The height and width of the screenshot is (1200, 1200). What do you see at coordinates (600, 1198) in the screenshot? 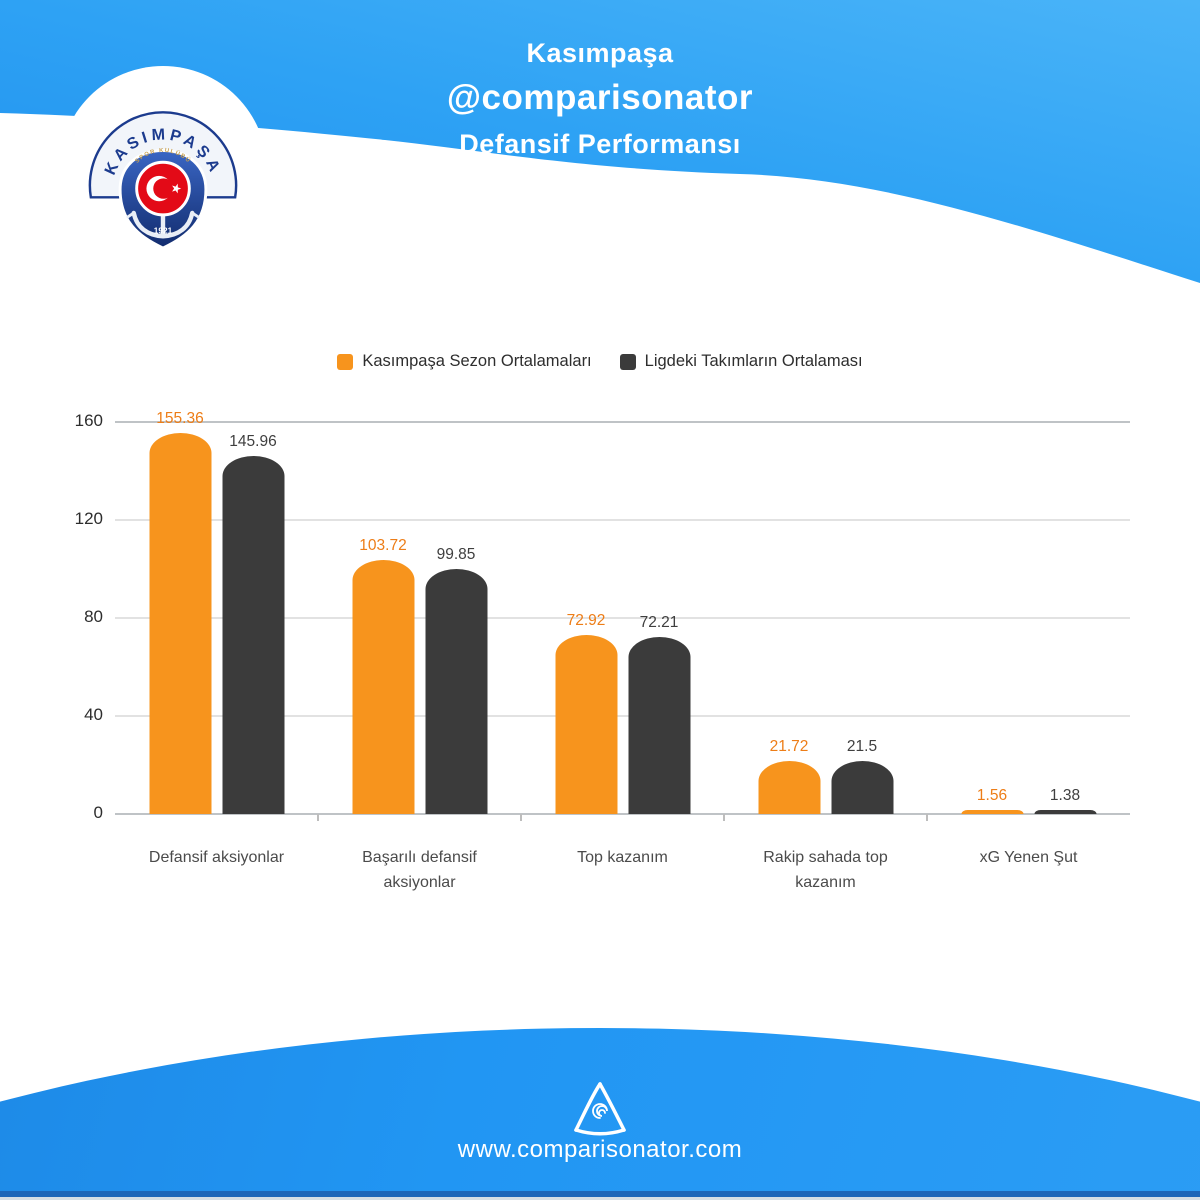
I see `bottom-strip-light` at bounding box center [600, 1198].